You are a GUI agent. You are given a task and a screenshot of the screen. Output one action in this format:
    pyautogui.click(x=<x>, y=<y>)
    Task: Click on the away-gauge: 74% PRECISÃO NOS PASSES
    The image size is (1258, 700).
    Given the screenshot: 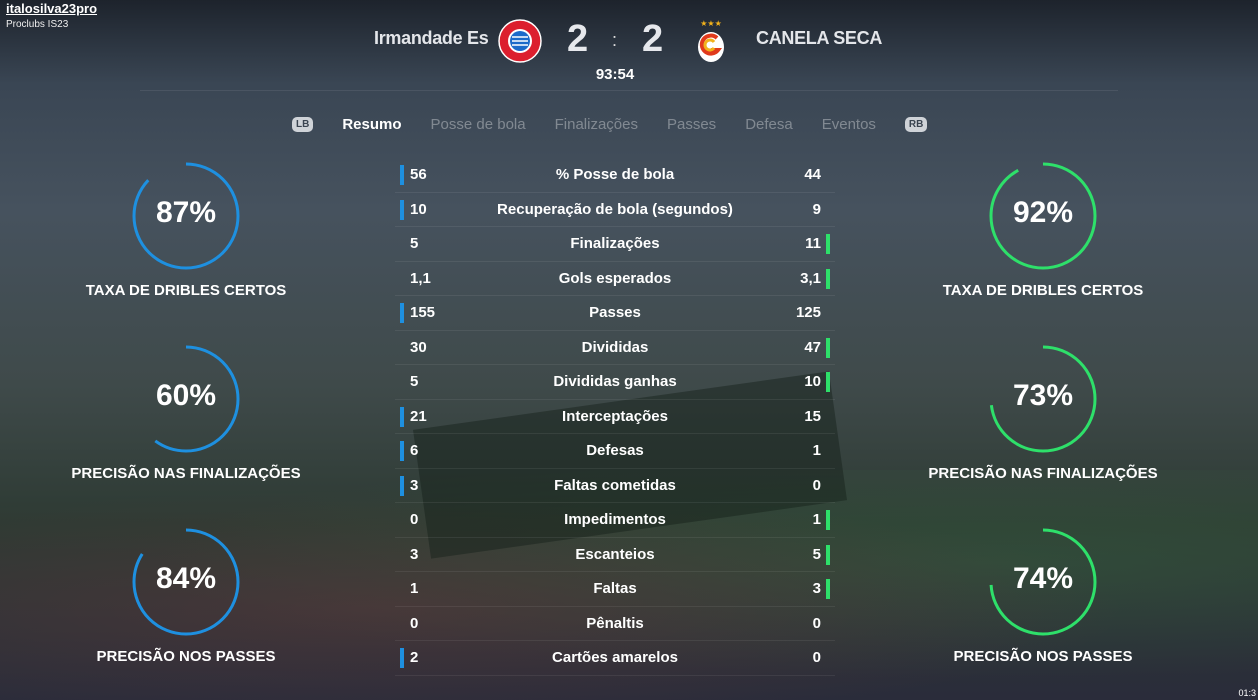 What is the action you would take?
    pyautogui.click(x=1043, y=595)
    